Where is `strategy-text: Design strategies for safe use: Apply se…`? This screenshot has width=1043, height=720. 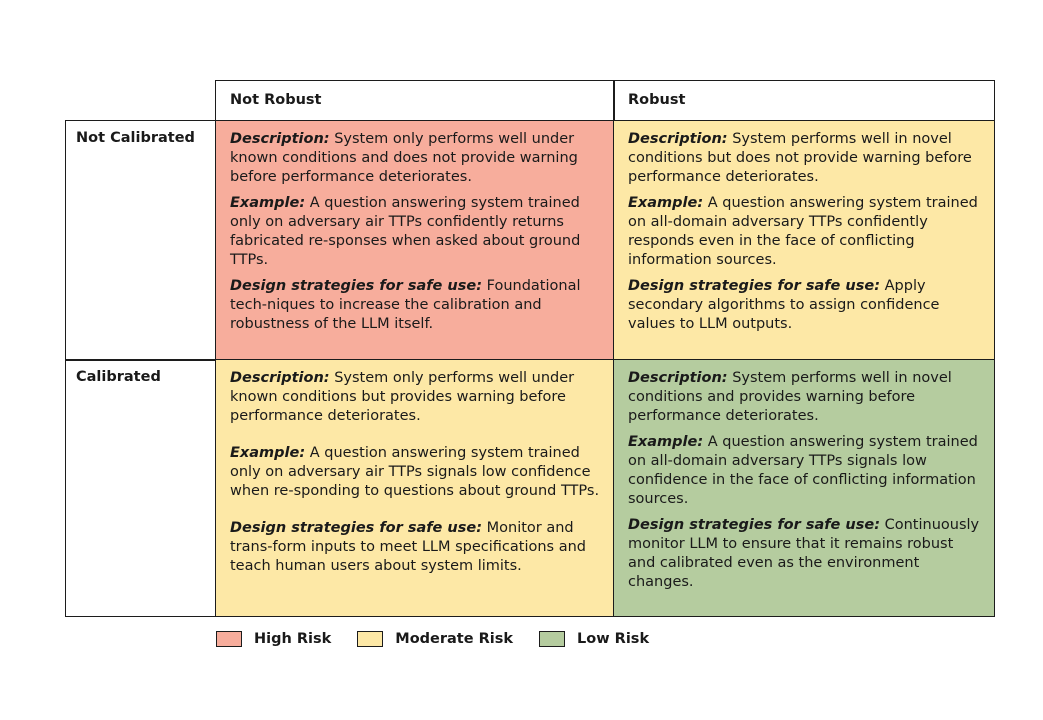
strategy-text: Design strategies for safe use: Apply se… is located at coordinates (804, 305).